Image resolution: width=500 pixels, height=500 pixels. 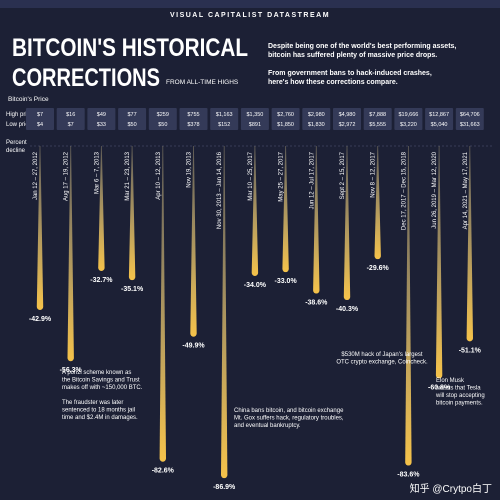 I want to click on intro-text: here's how these corrections compare., so click(x=333, y=82).